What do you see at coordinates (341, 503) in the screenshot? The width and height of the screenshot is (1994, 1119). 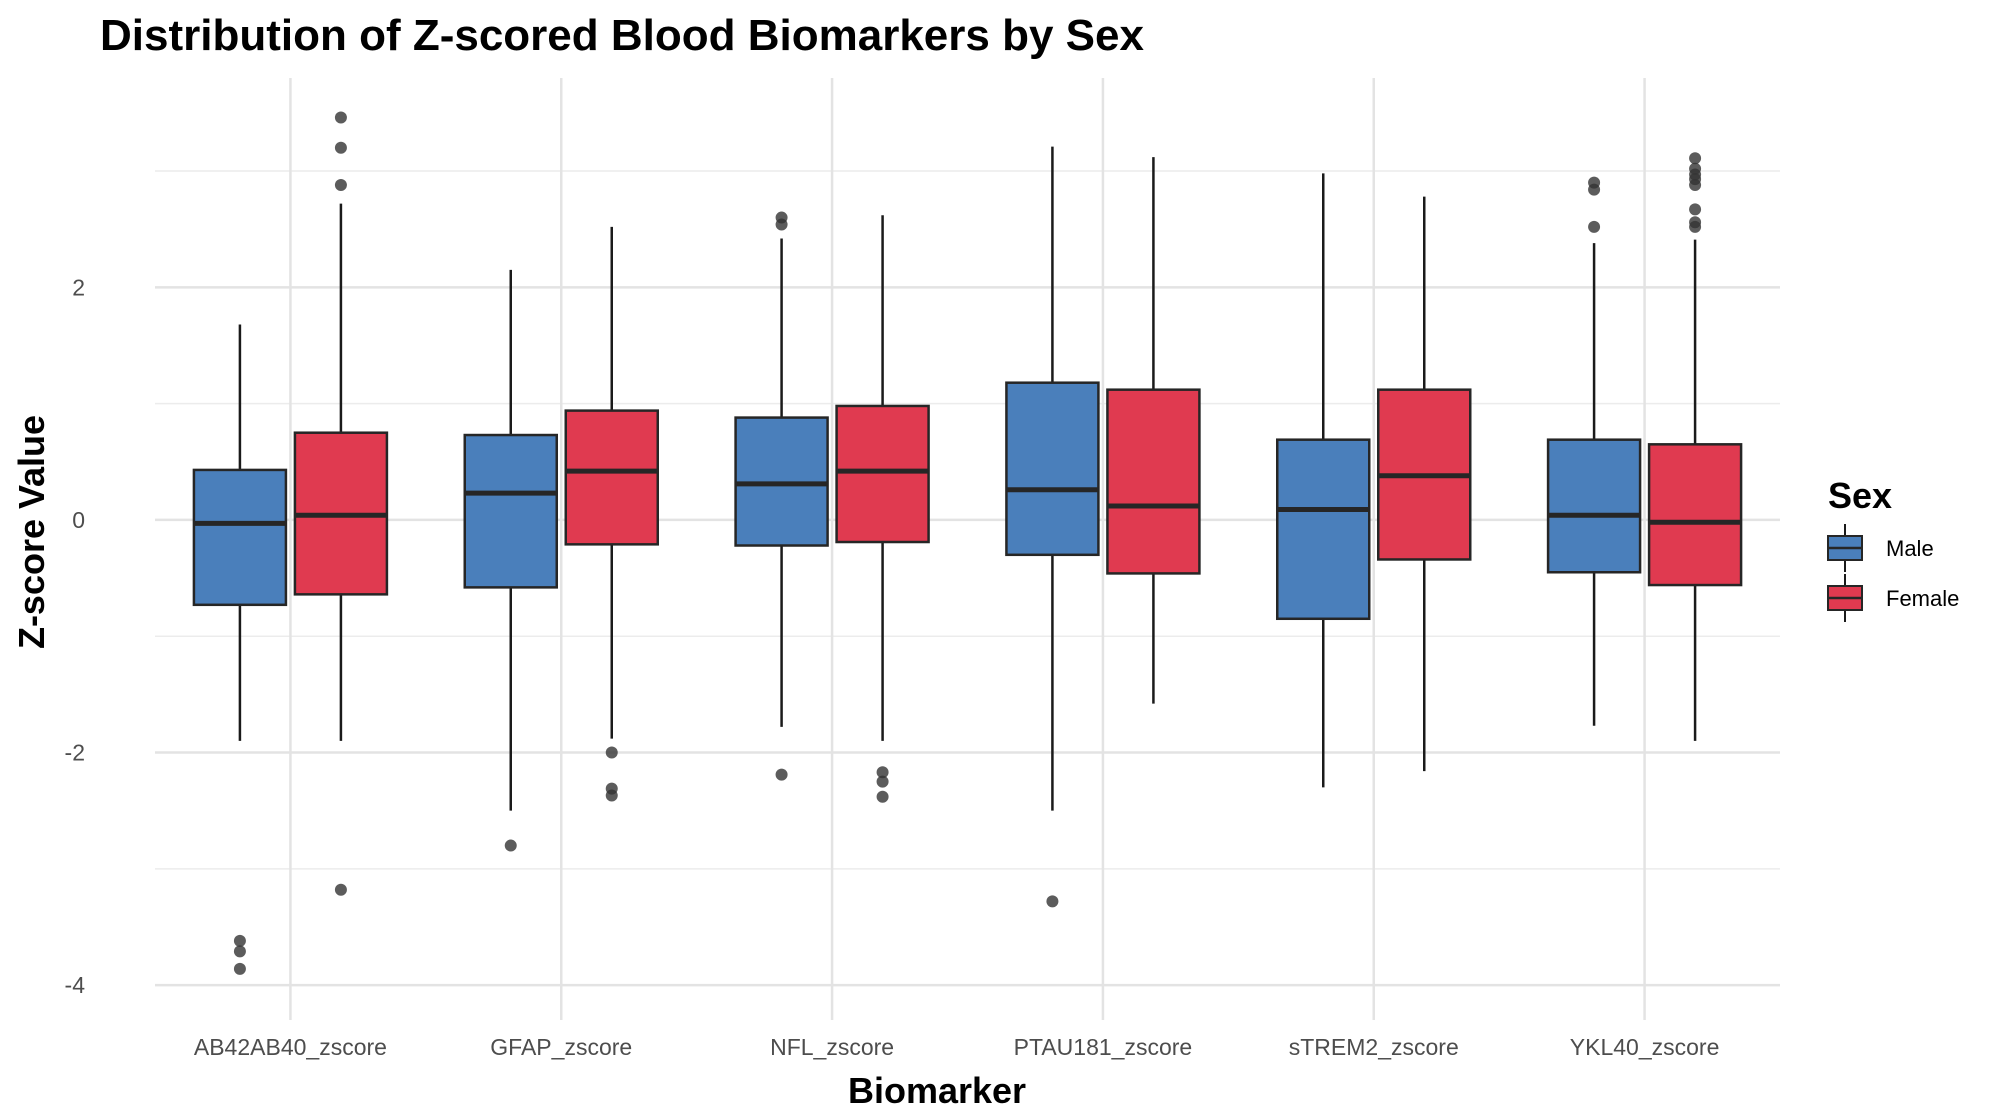 I see `box-female-AB42AB40_zscore` at bounding box center [341, 503].